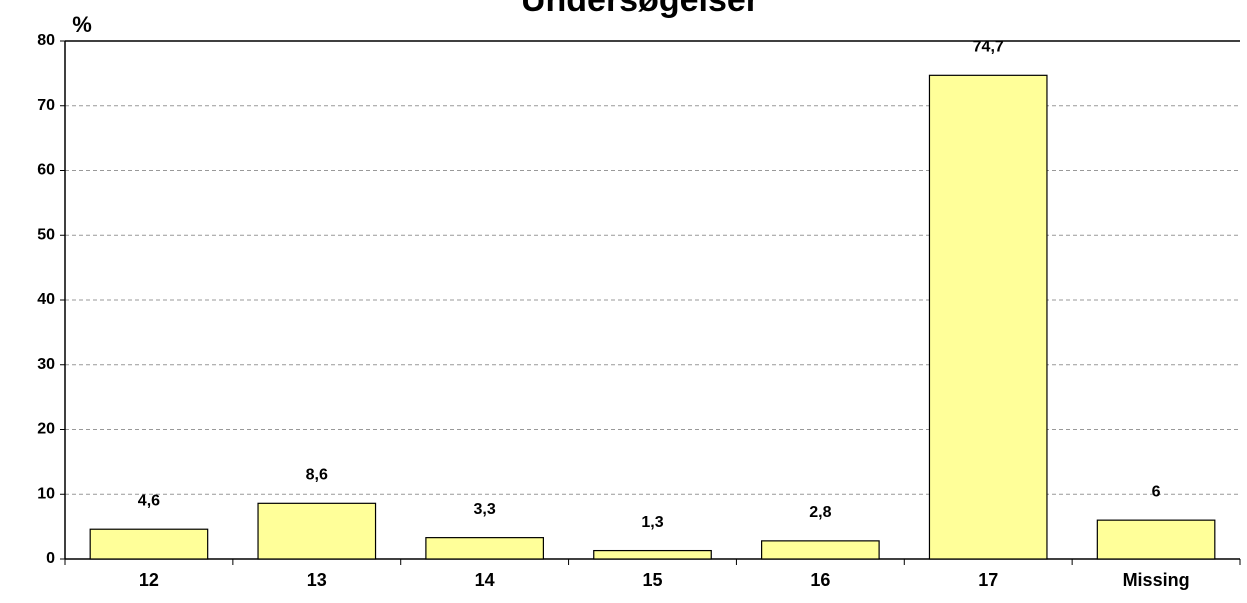 The height and width of the screenshot is (603, 1247). I want to click on data-label: 6, so click(1156, 491).